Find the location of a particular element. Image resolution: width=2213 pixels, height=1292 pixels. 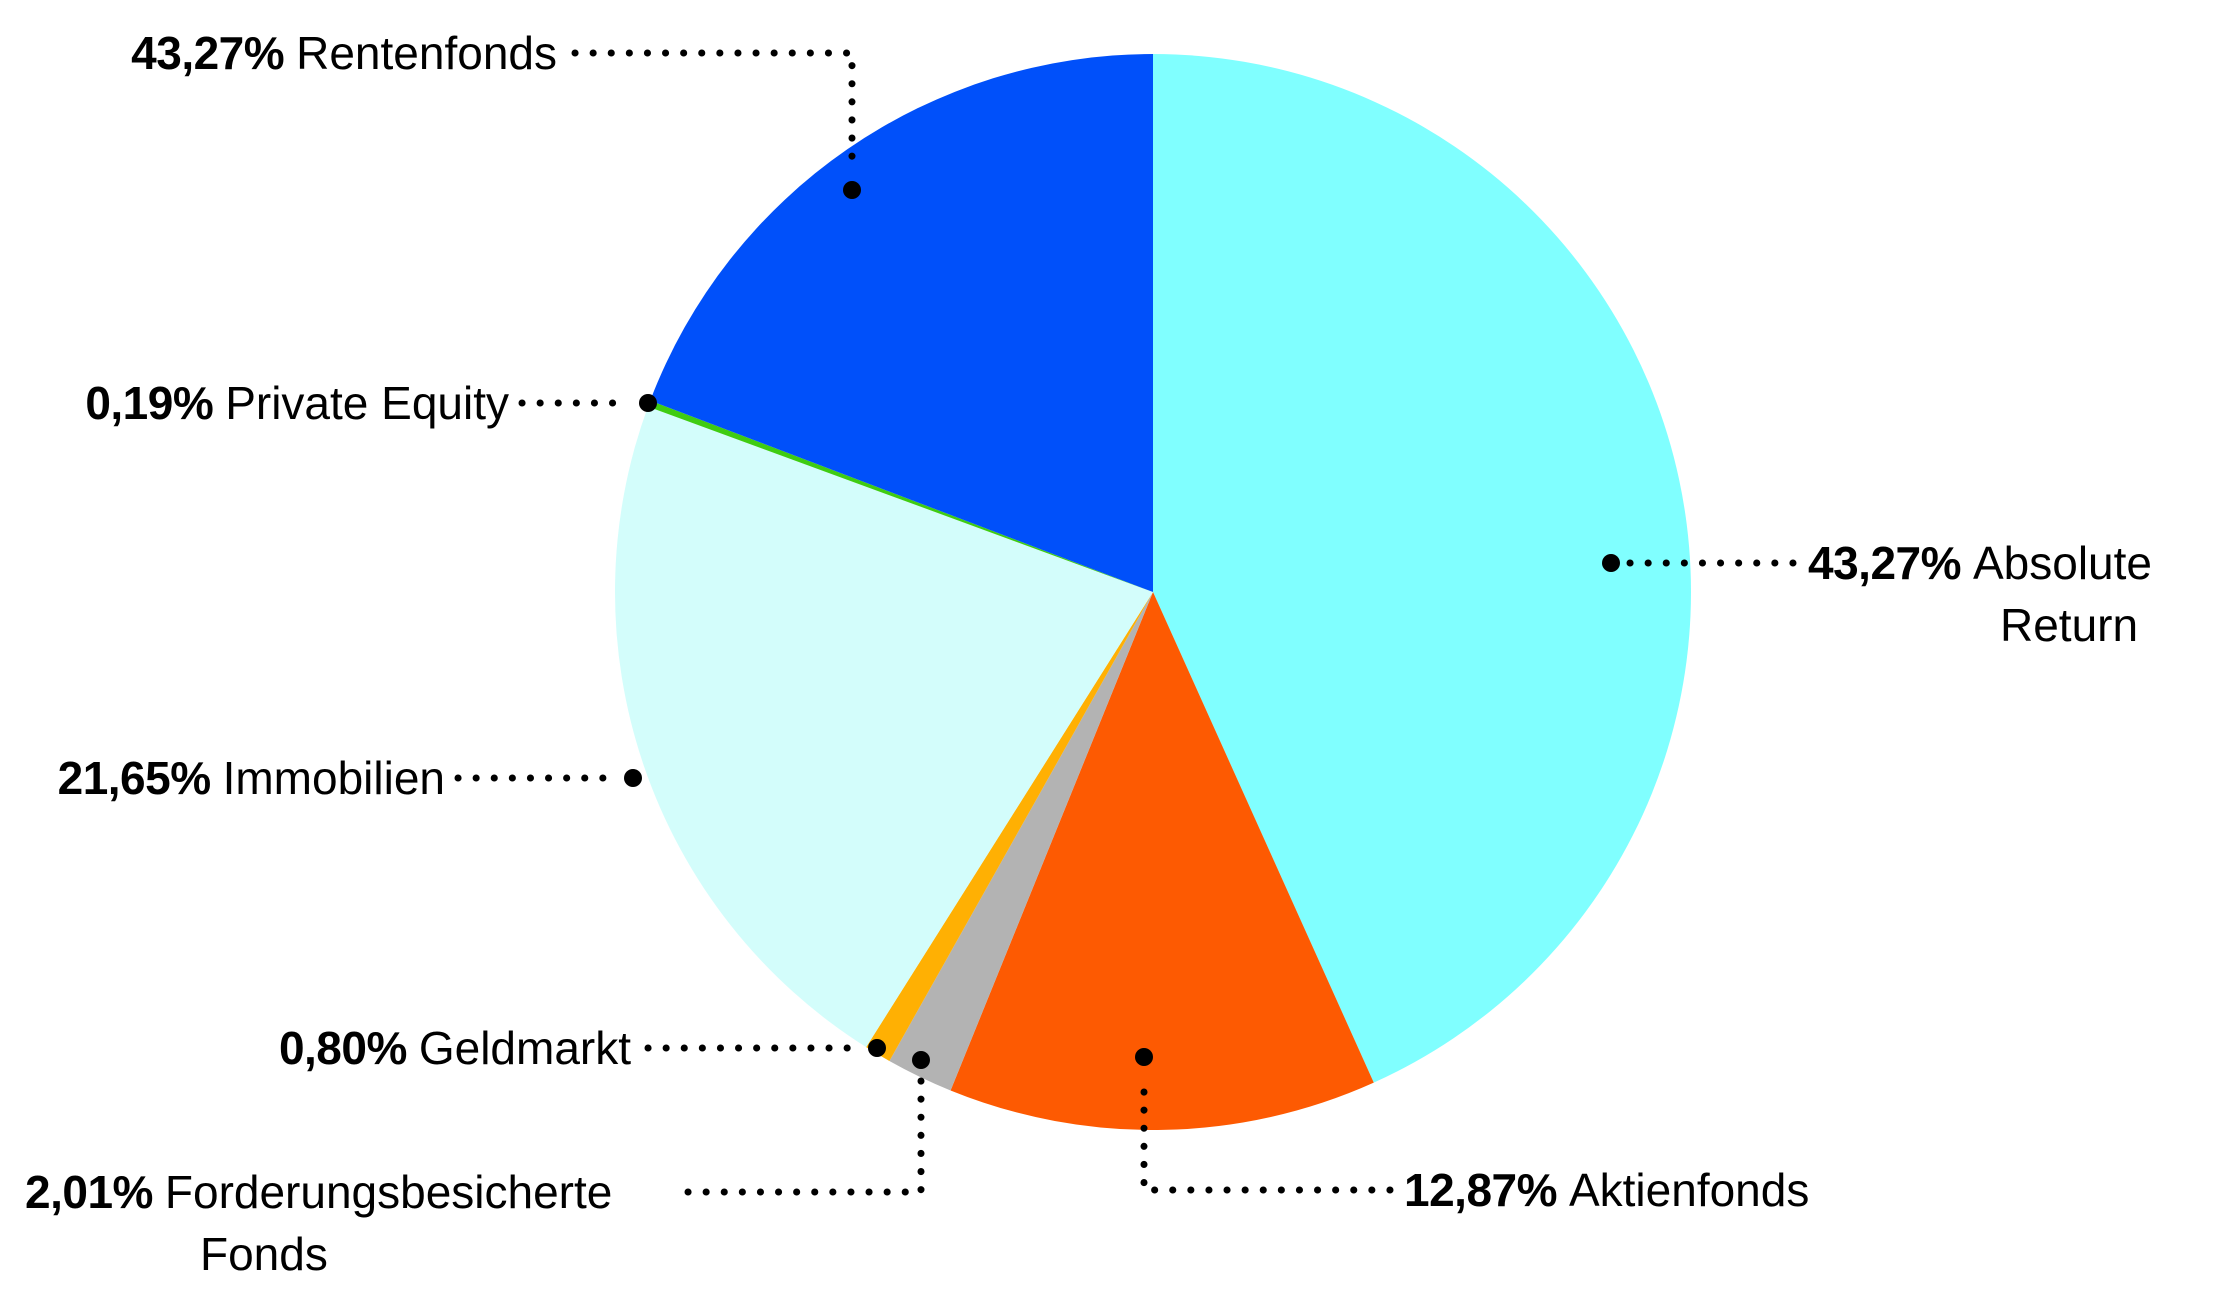

label-private-equity: 0,19% Private Equity is located at coordinates (297, 403).